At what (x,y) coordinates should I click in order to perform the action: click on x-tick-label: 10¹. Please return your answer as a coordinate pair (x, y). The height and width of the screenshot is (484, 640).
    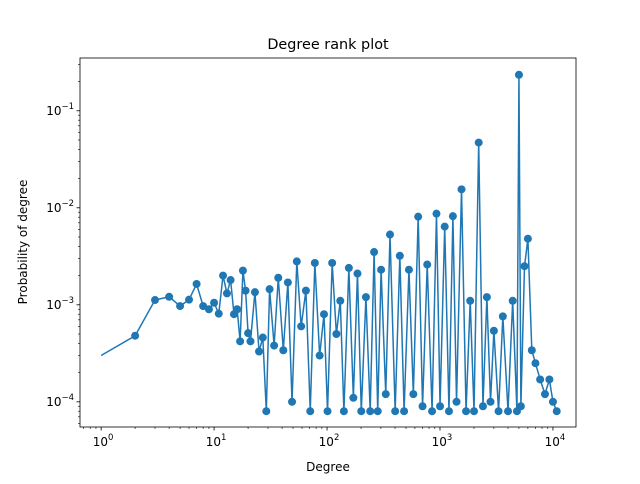
    Looking at the image, I should click on (216, 441).